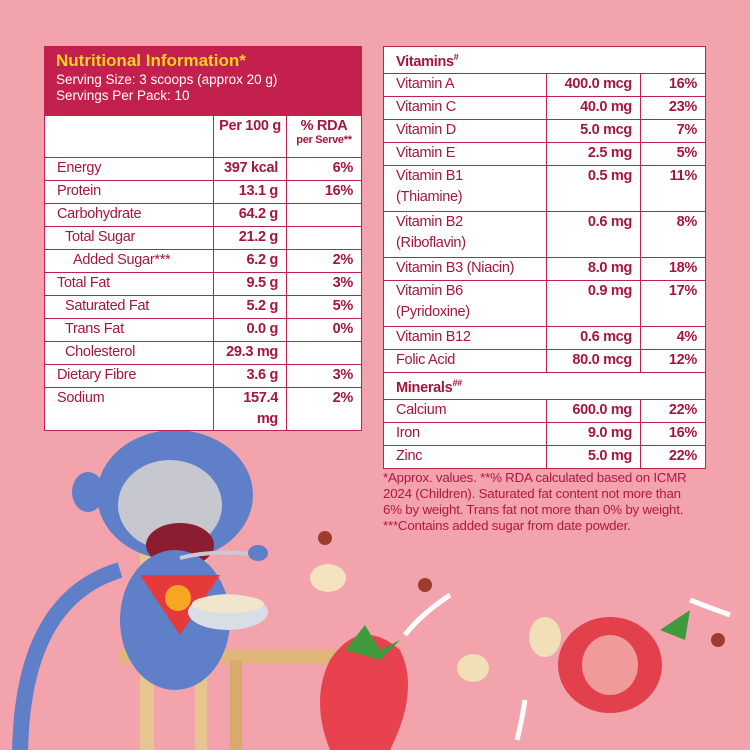 This screenshot has width=750, height=750. I want to click on value: 3%, so click(343, 283).